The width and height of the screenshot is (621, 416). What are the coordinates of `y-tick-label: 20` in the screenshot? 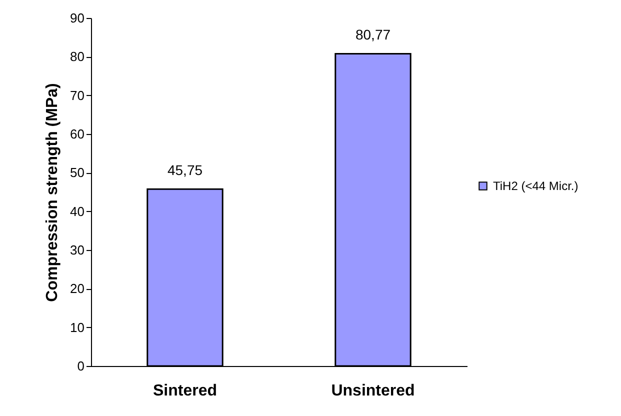 It's located at (77, 288).